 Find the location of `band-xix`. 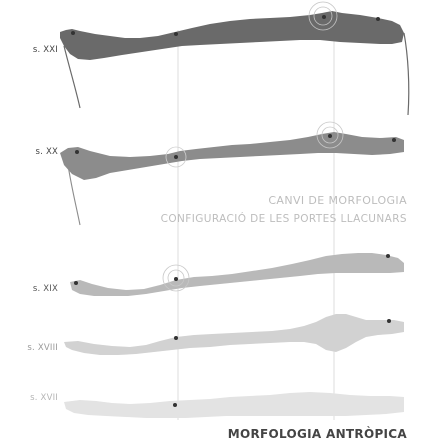

band-xix is located at coordinates (237, 274).